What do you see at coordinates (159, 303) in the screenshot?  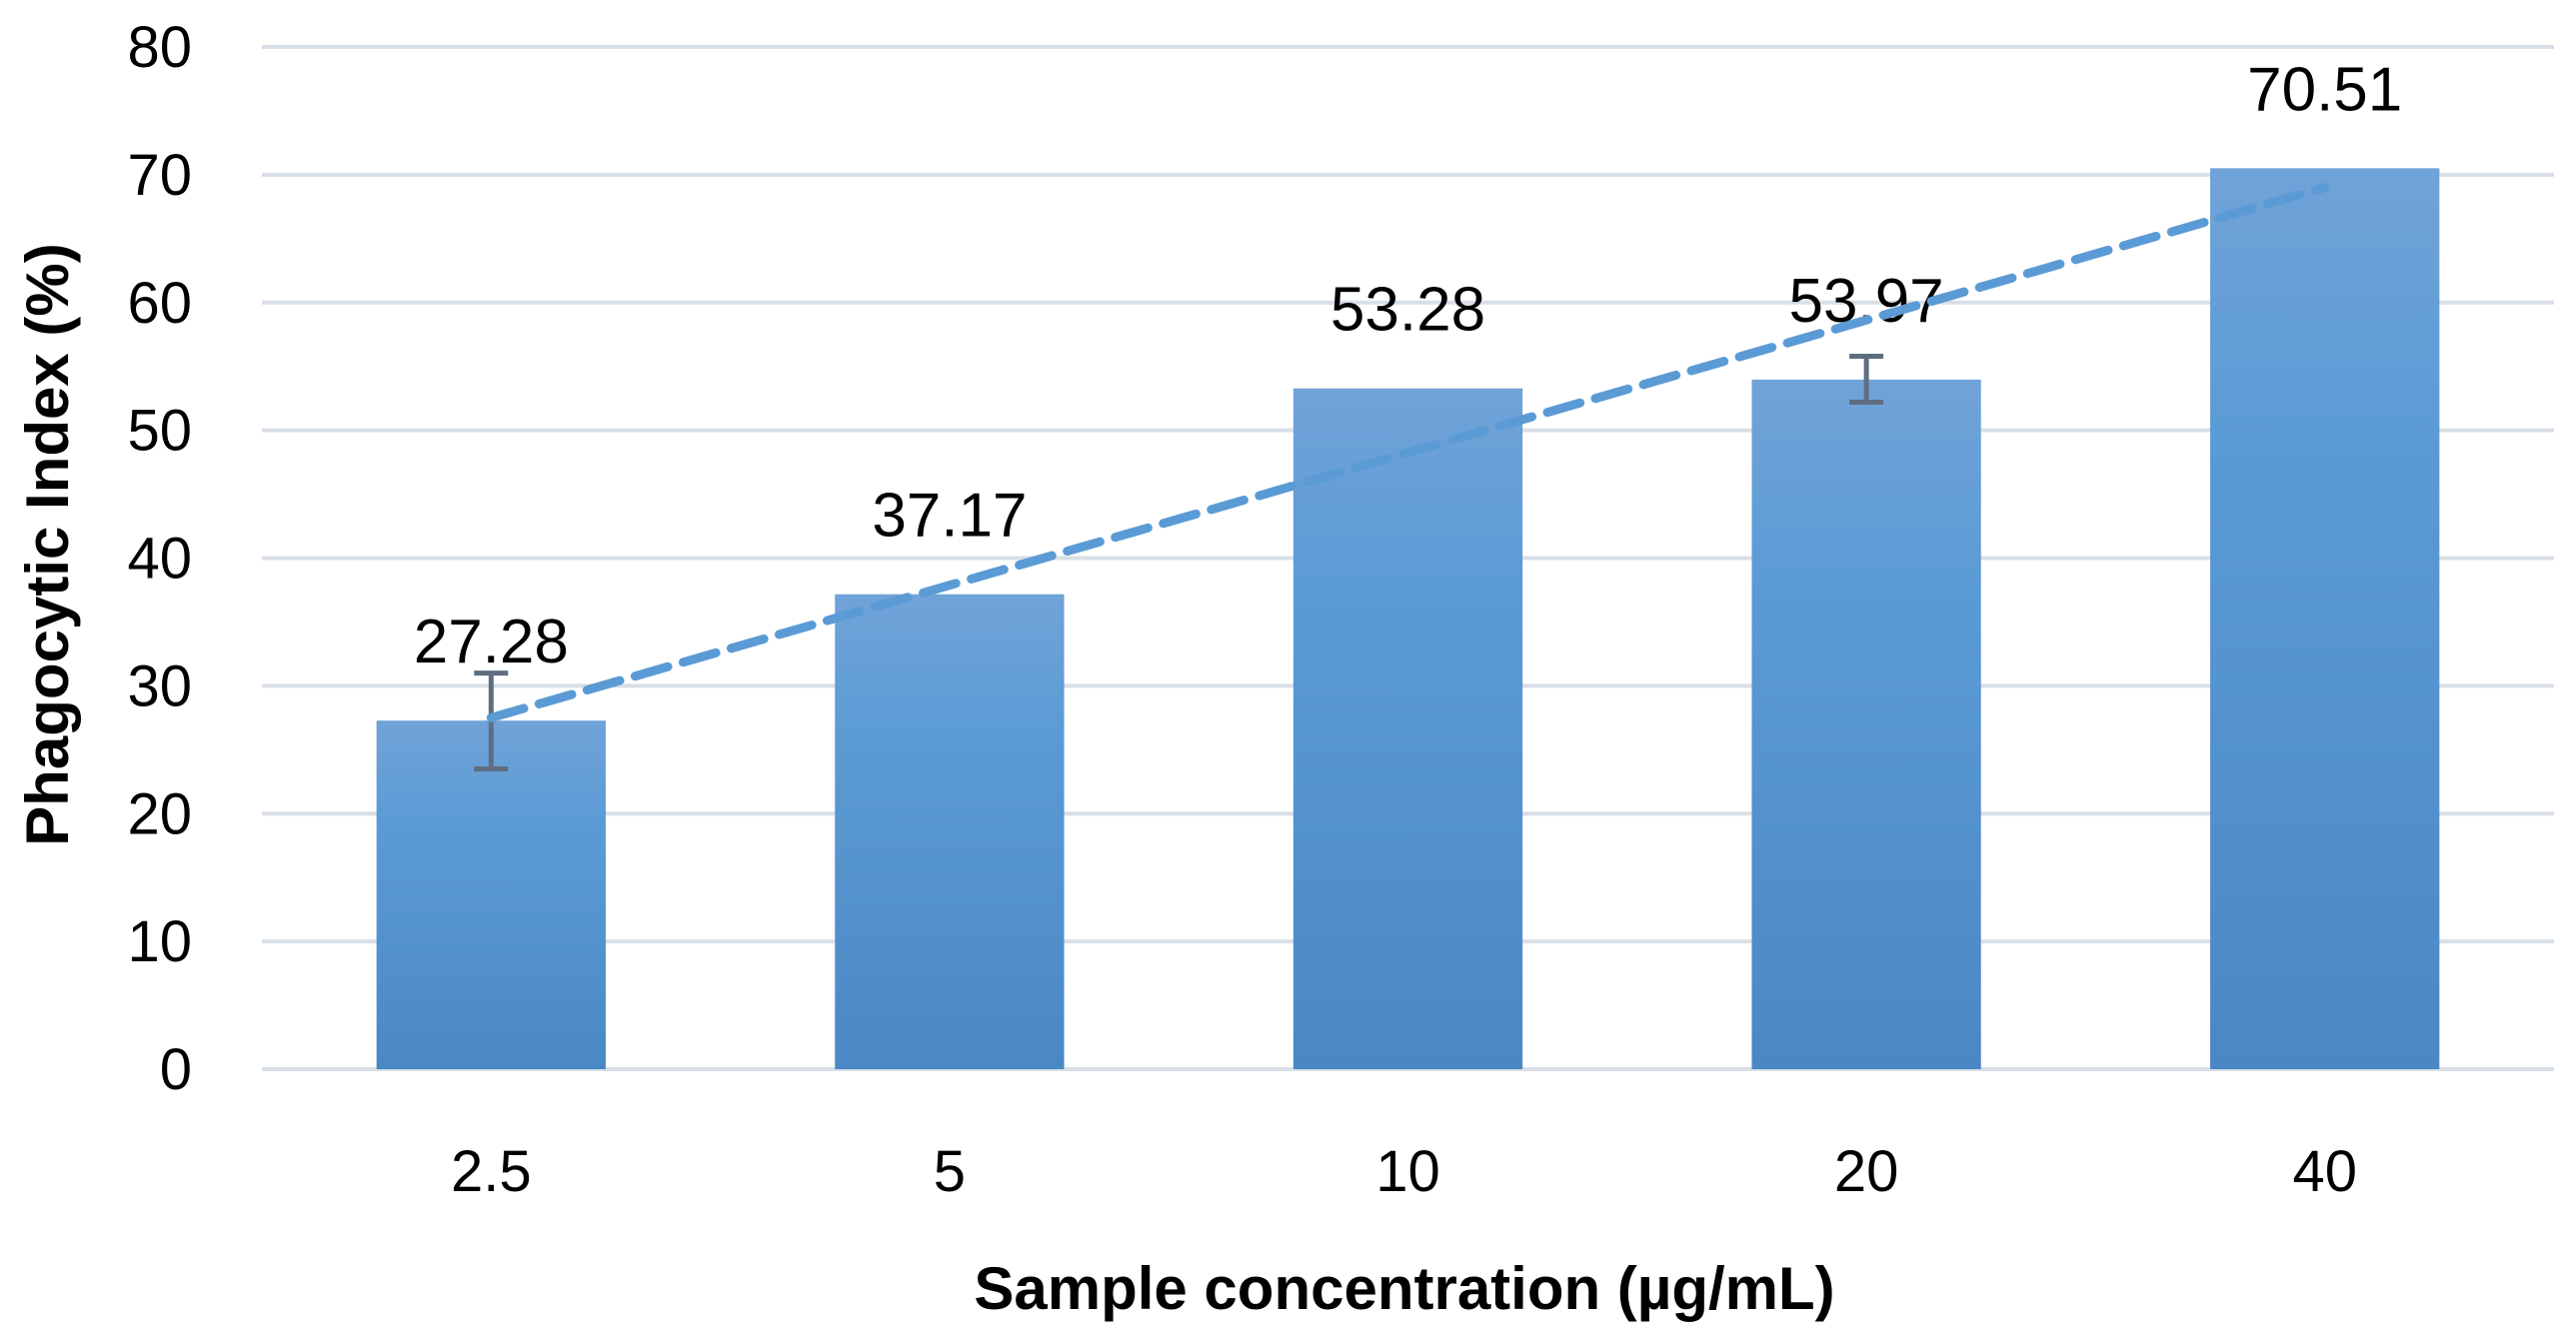 I see `y-tick-label-60: 60` at bounding box center [159, 303].